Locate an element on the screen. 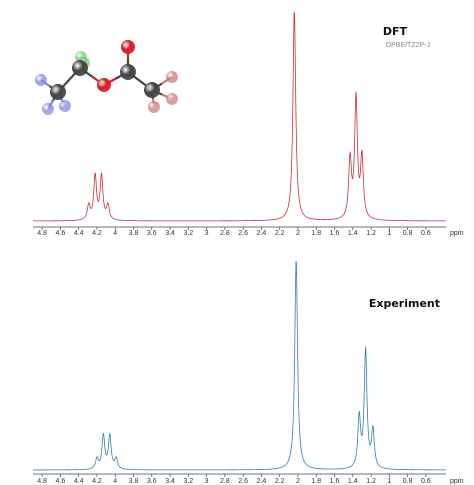 The image size is (474, 485). experiment-x-tick-label: 2.6 is located at coordinates (243, 481).